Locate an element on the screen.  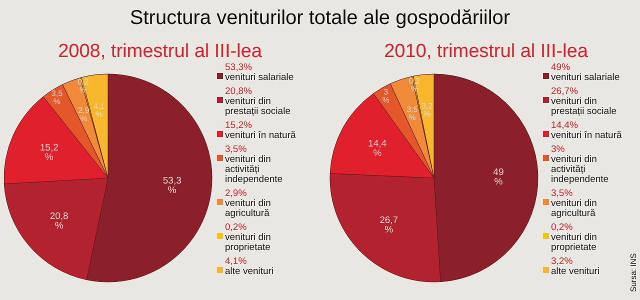
text: 15,2% is located at coordinates (238, 125).